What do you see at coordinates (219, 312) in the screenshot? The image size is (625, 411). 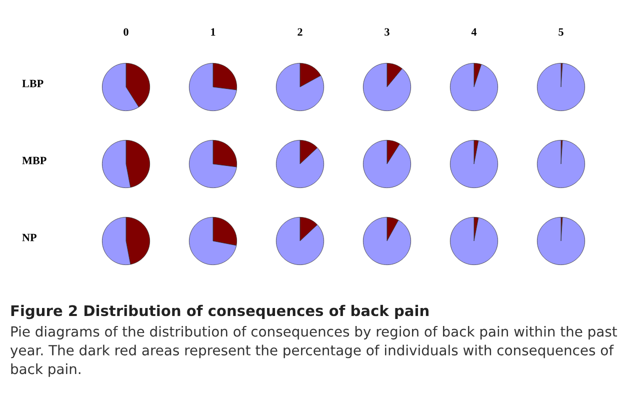 I see `caption: Figure 2 Distribution of consequences of back pain` at bounding box center [219, 312].